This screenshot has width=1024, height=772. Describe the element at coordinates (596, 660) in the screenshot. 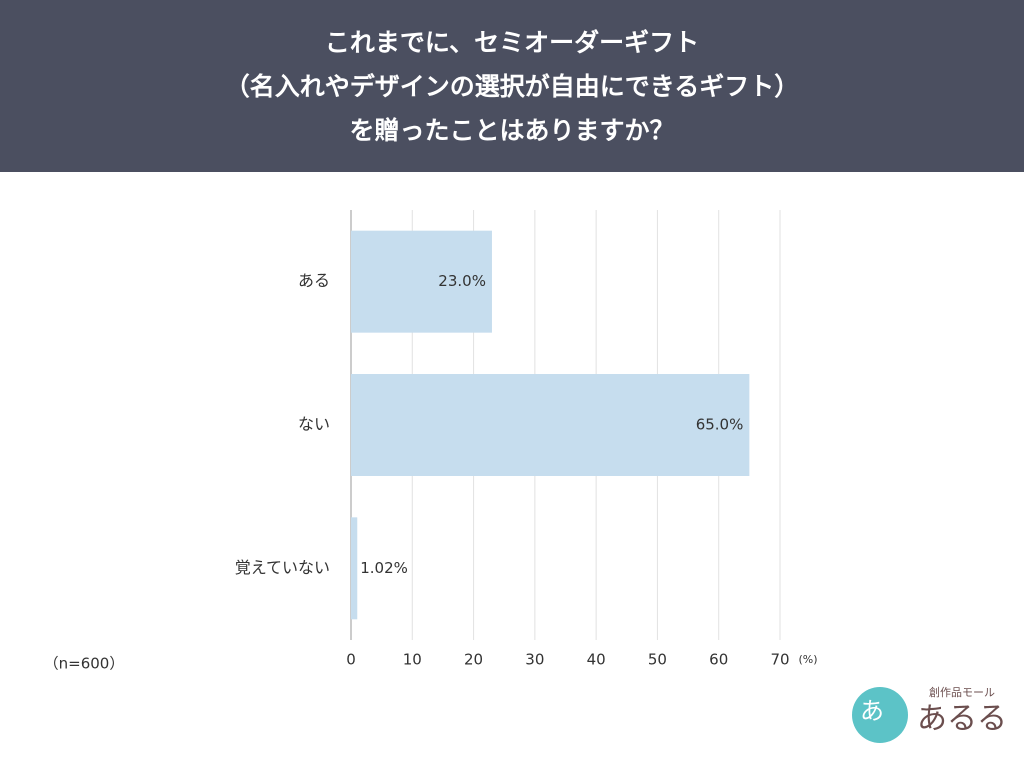

I see `x-tick-label: 40` at that location.